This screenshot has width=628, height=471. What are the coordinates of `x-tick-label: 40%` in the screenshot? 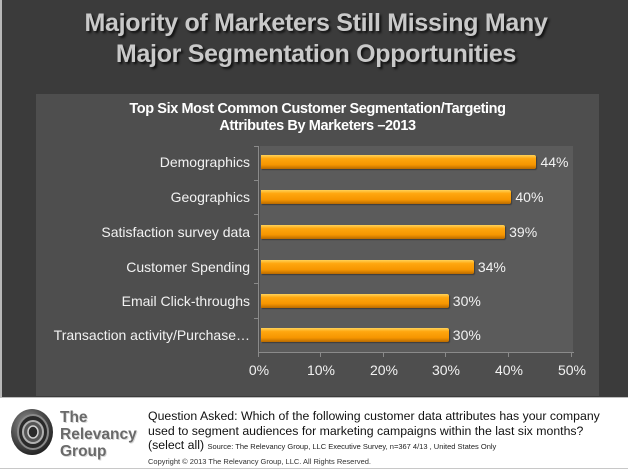 It's located at (509, 370).